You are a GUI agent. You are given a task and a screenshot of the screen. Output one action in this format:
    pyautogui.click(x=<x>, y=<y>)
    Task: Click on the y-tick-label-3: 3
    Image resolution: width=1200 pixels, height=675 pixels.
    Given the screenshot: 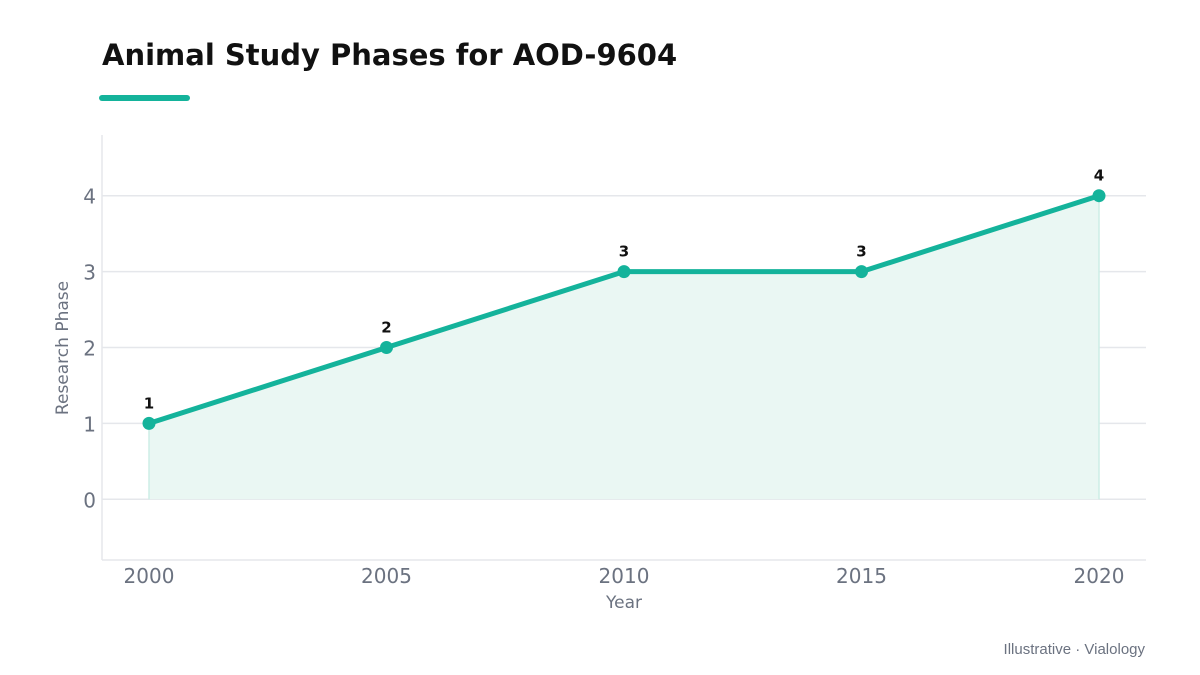 What is the action you would take?
    pyautogui.click(x=89, y=273)
    